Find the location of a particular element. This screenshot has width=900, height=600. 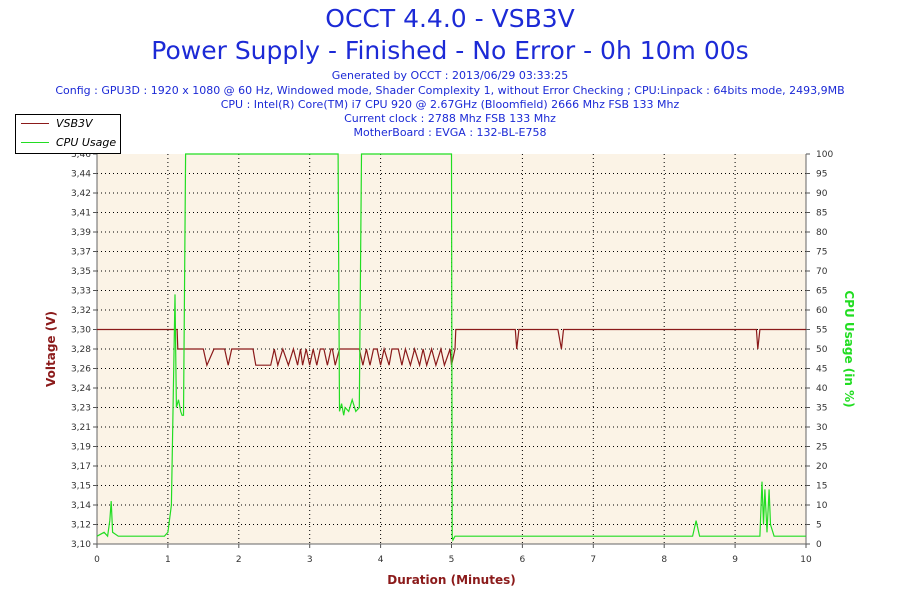

series-line-voltage is located at coordinates (451, 348).